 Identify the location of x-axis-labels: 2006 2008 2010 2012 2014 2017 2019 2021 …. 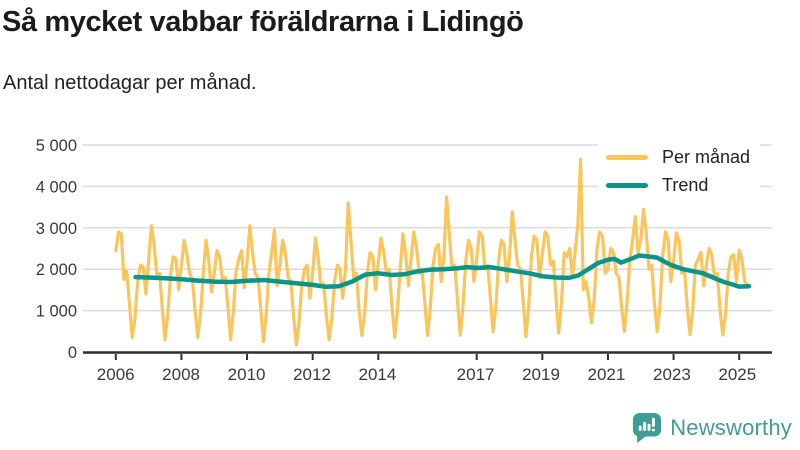
(426, 374).